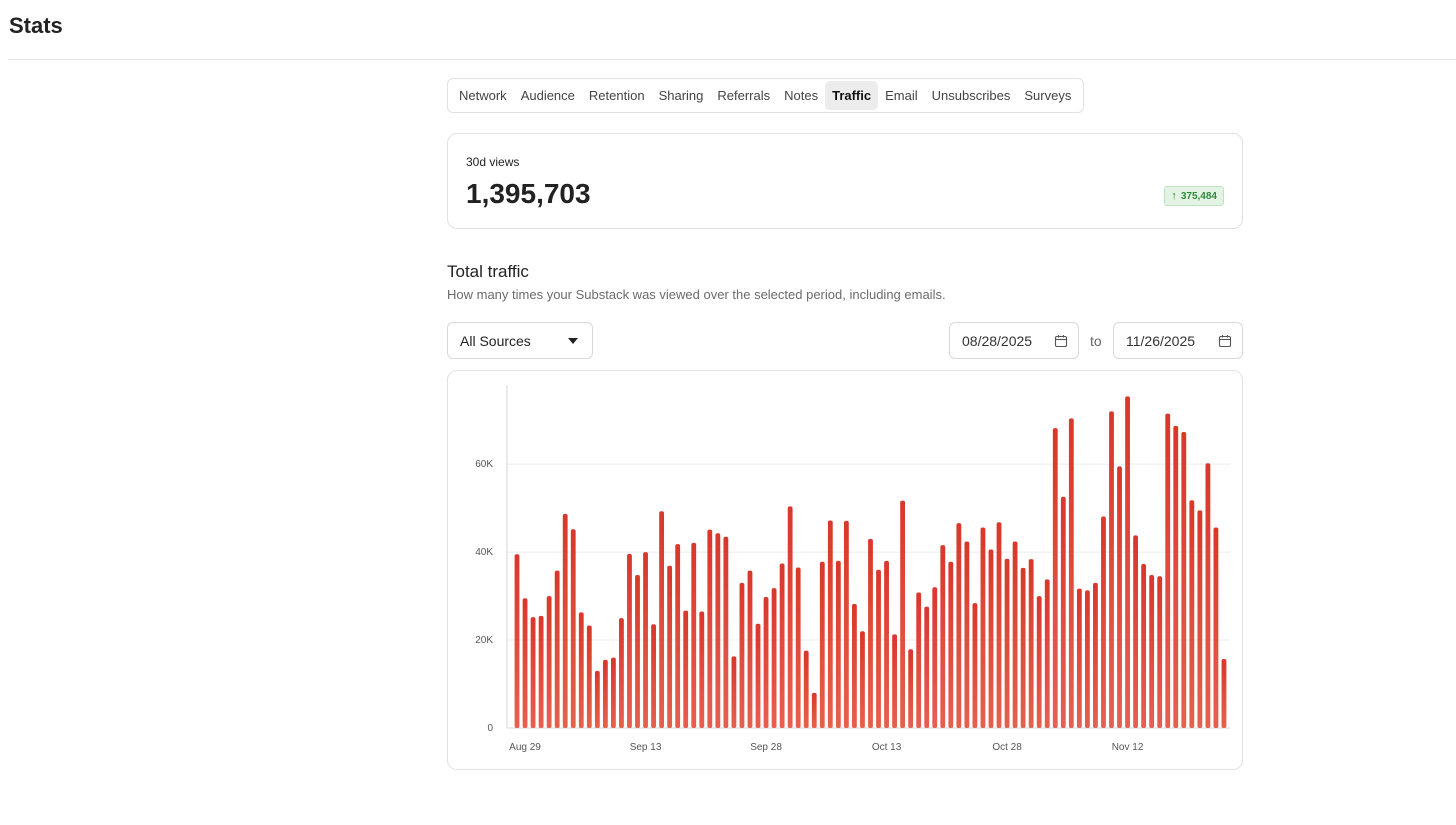 This screenshot has height=825, width=1456. What do you see at coordinates (483, 95) in the screenshot?
I see `tab-network: Network` at bounding box center [483, 95].